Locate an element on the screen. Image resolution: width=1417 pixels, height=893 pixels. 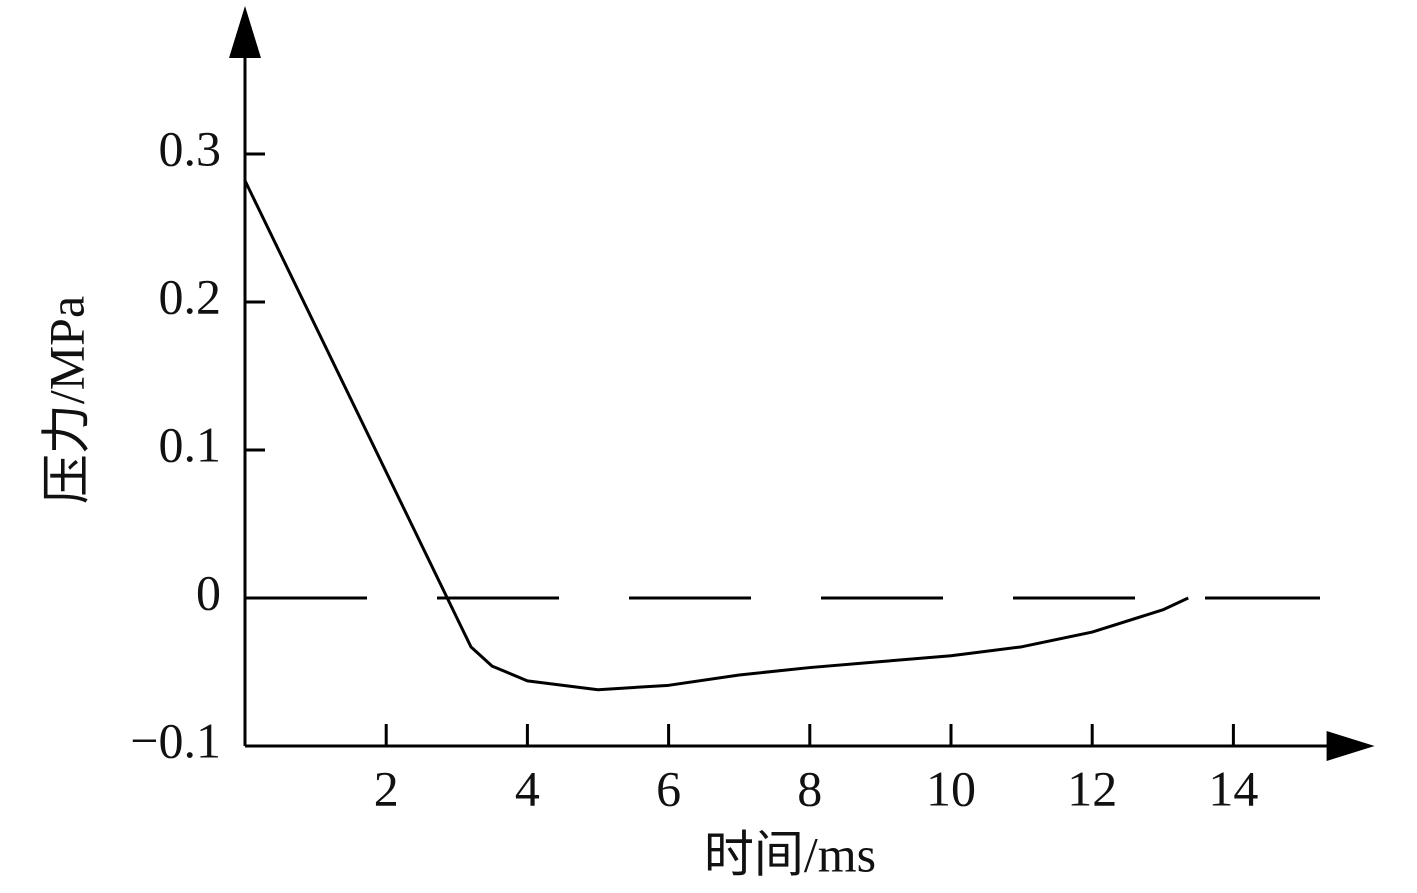
x-tick-label: 8 is located at coordinates (809, 788).